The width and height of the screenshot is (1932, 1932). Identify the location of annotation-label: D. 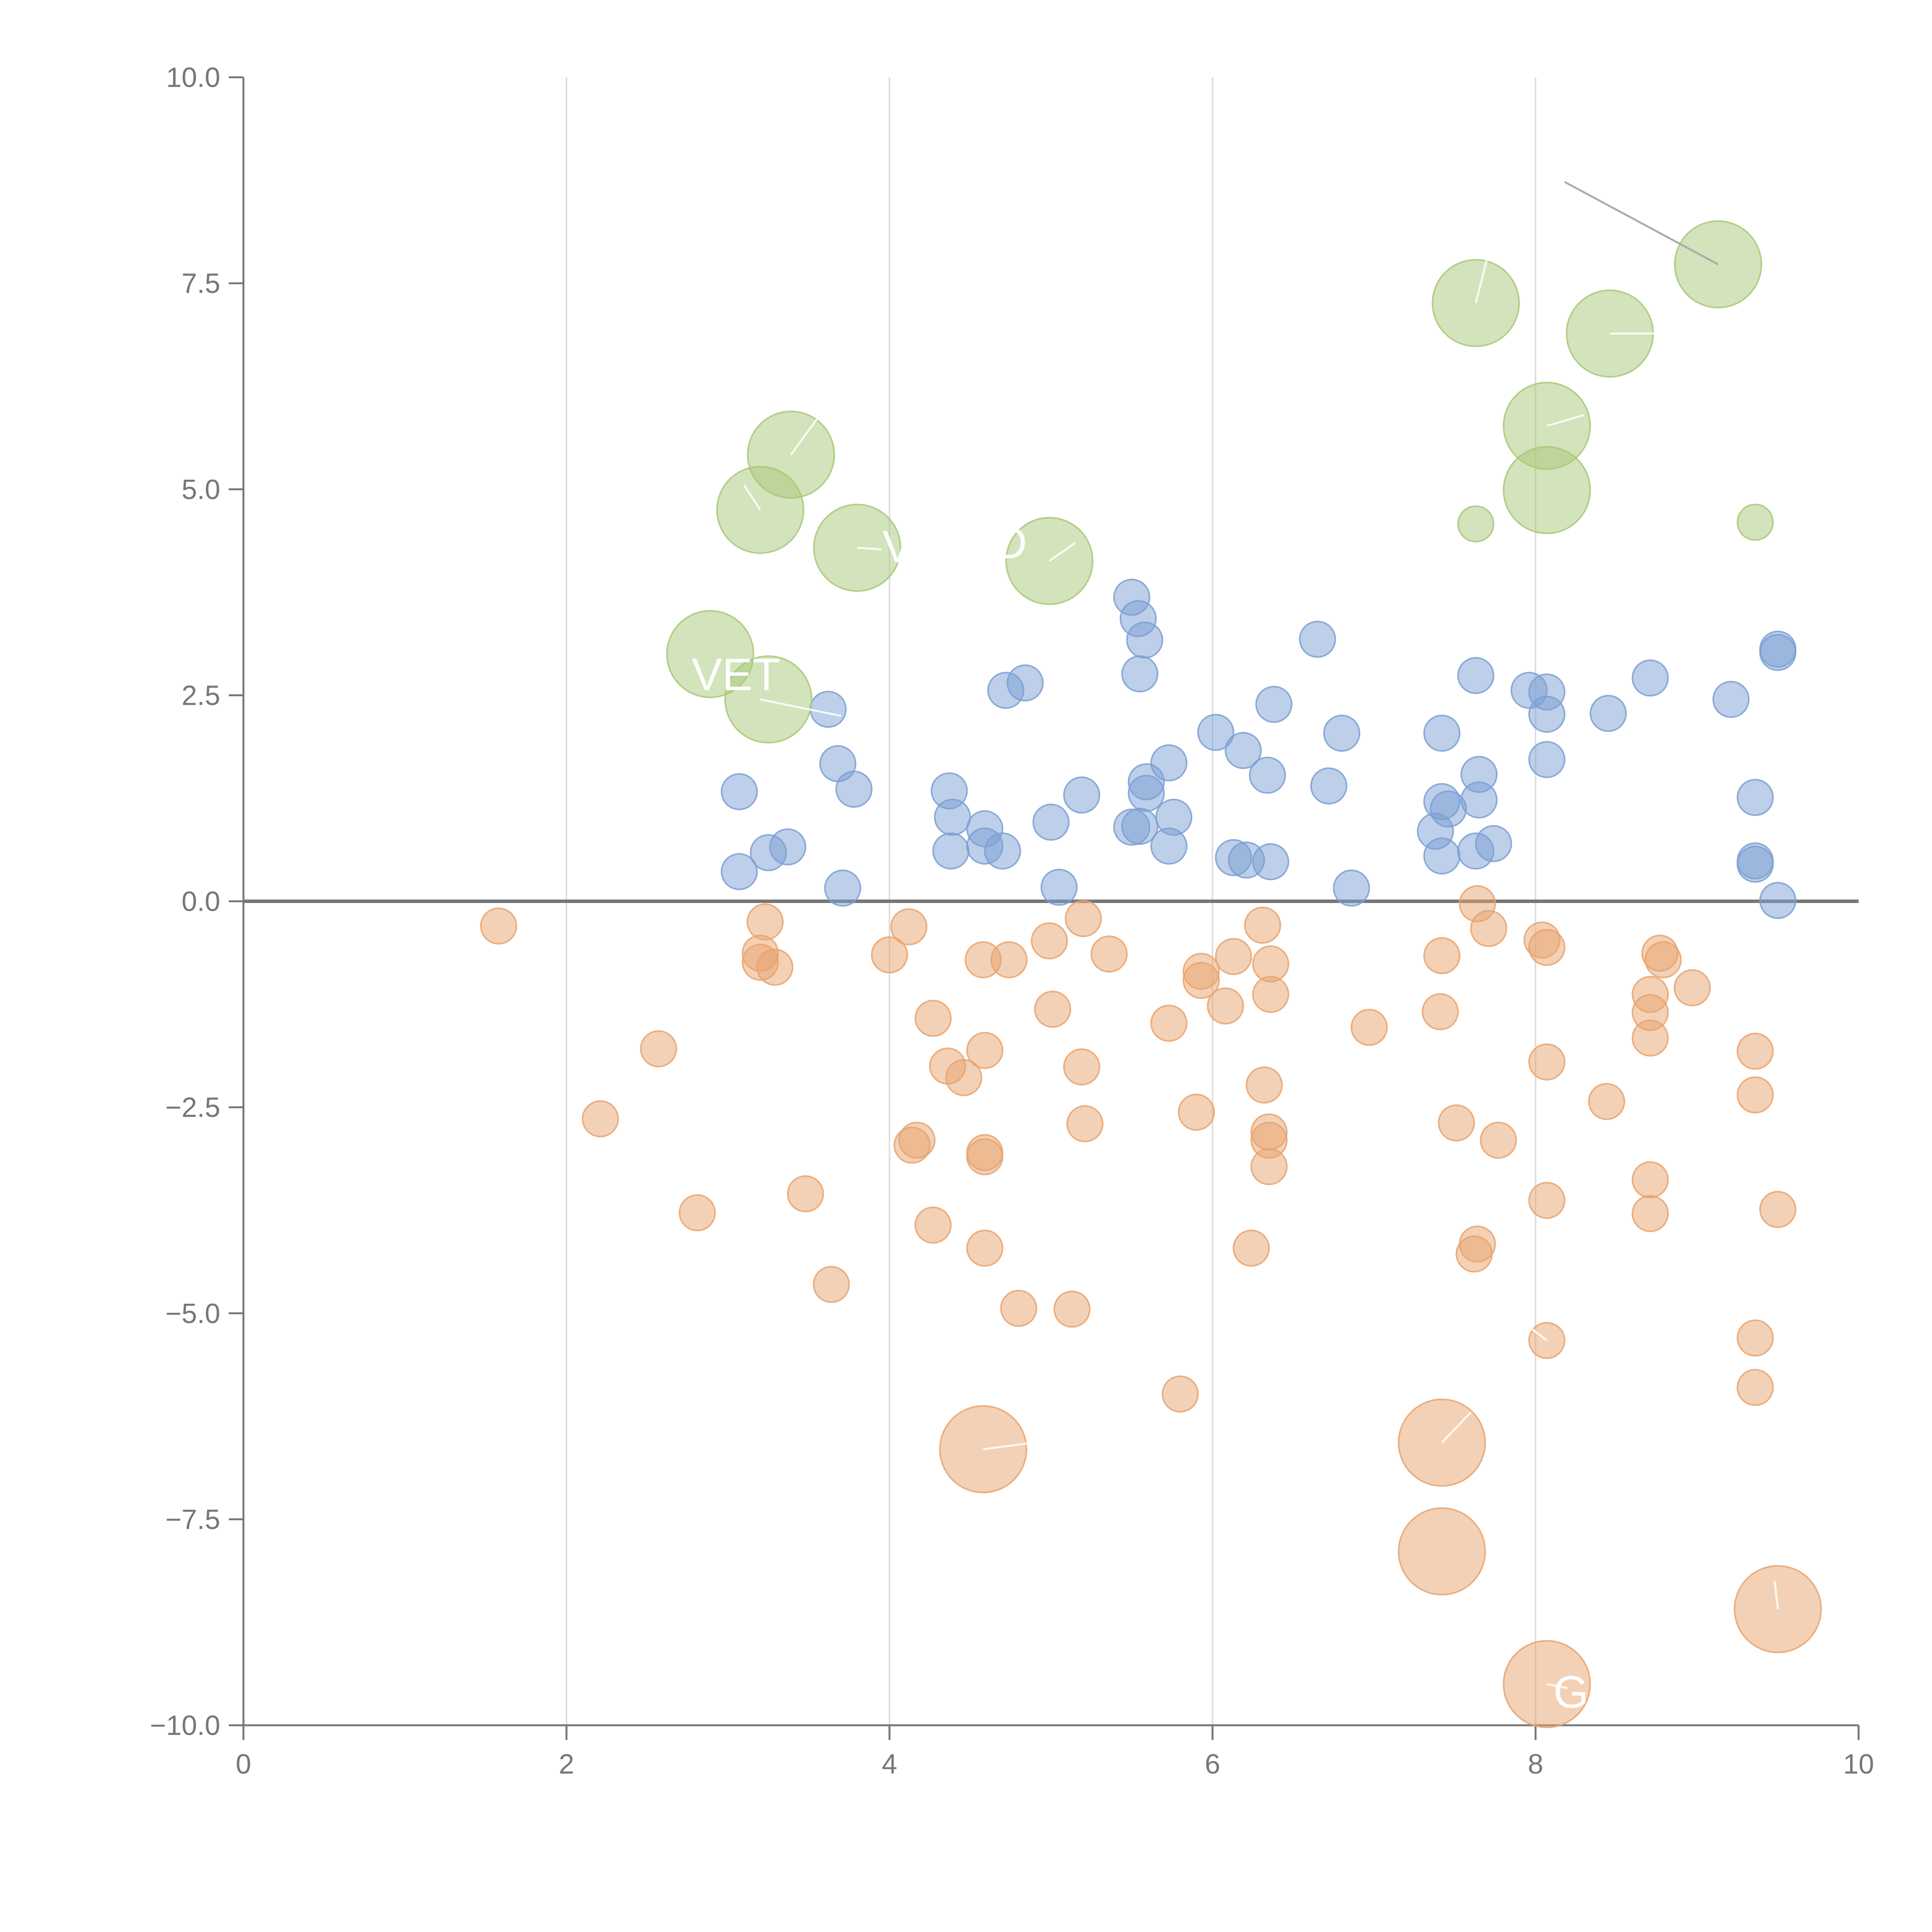
(1011, 542).